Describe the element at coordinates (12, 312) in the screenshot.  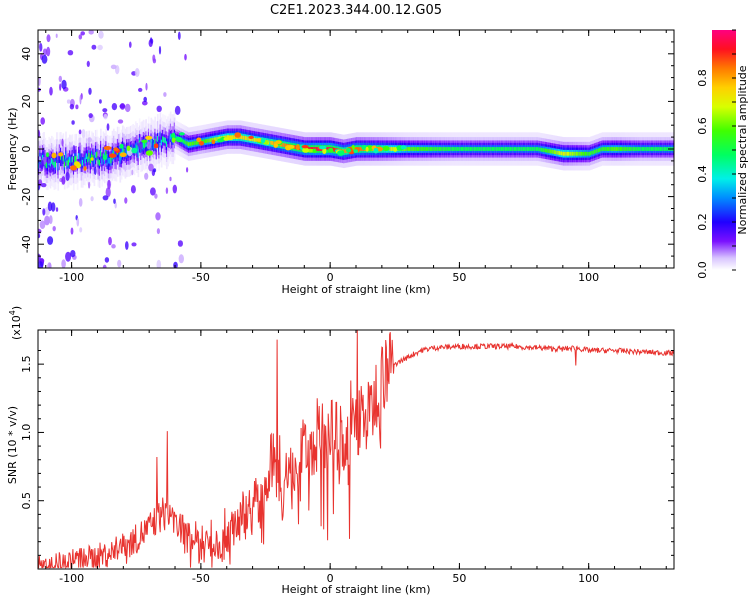
I see `snr-unit-exp: 4` at that location.